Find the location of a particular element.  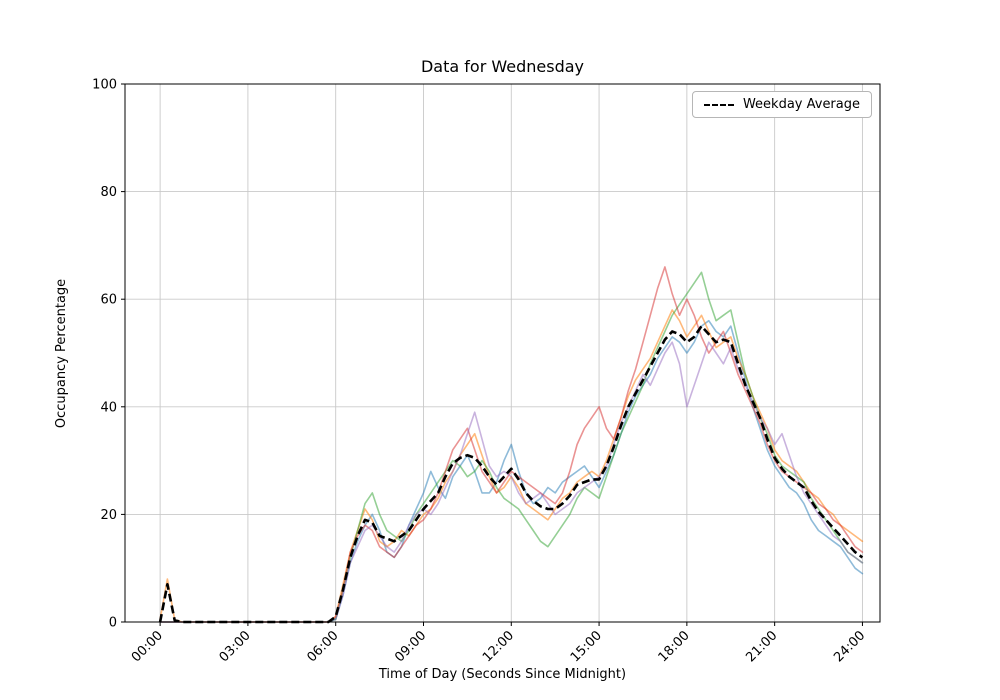

y-axis-label: Occupancy Percentage is located at coordinates (62, 353).